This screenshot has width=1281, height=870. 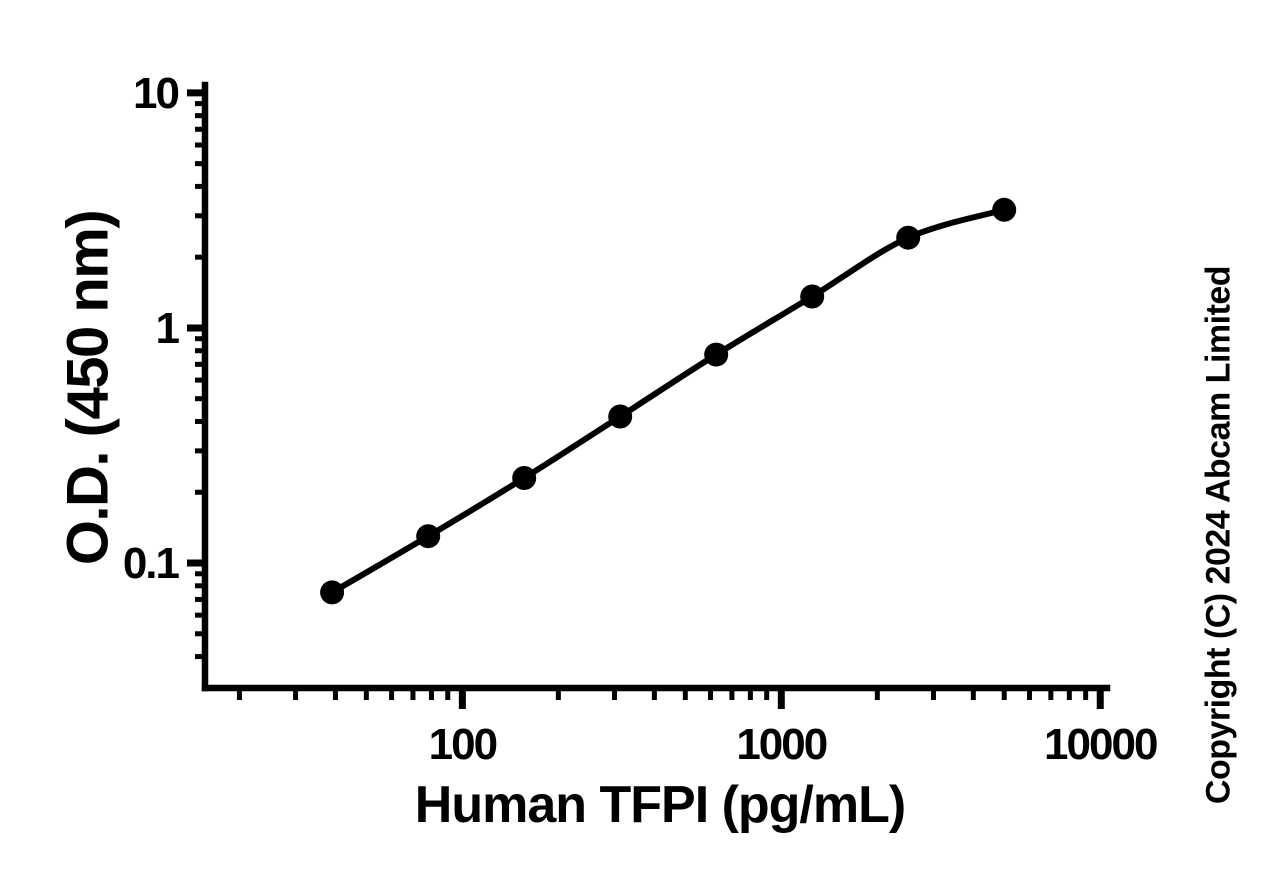 What do you see at coordinates (156, 93) in the screenshot?
I see `y-tick-label: 10` at bounding box center [156, 93].